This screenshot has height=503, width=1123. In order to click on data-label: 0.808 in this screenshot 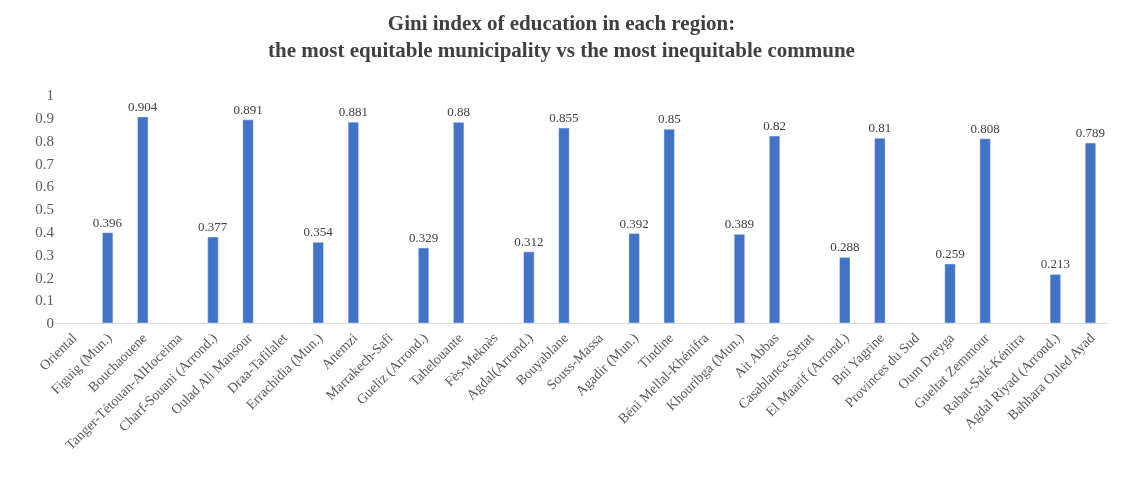, I will do `click(985, 128)`.